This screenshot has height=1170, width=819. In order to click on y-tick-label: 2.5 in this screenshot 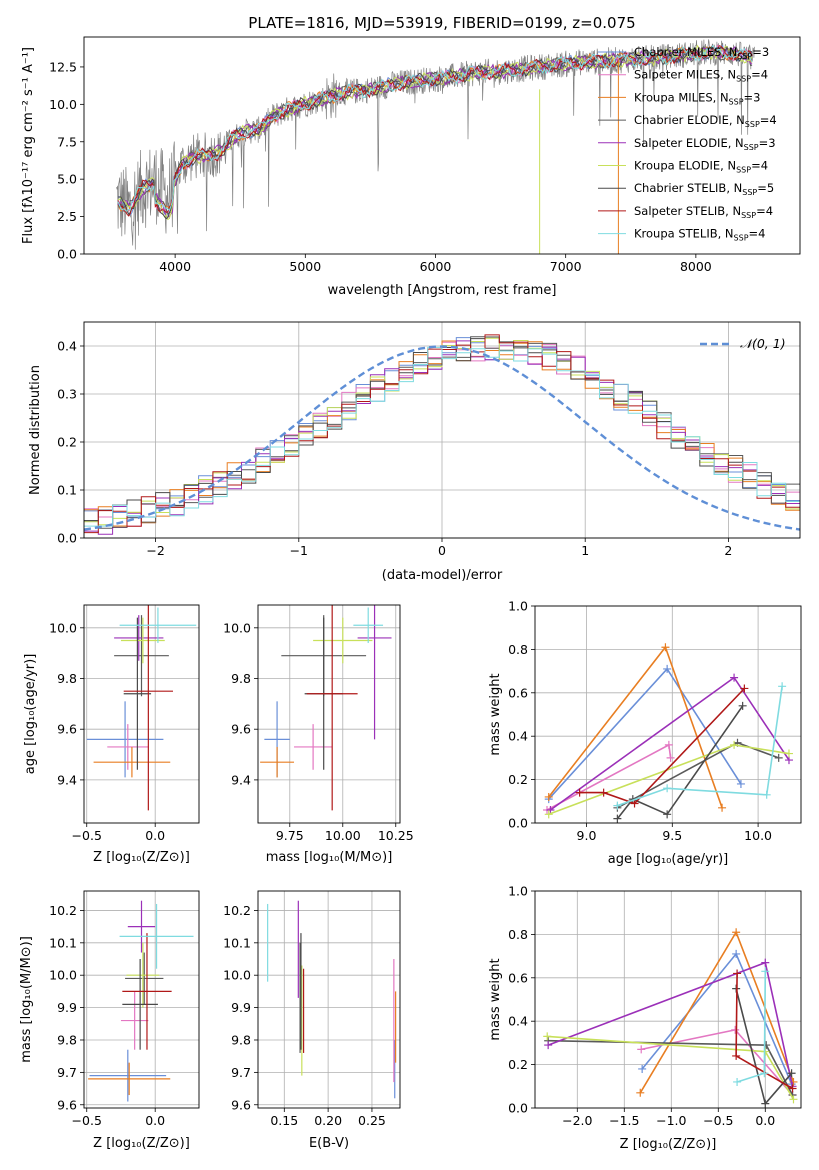, I will do `click(67, 216)`.